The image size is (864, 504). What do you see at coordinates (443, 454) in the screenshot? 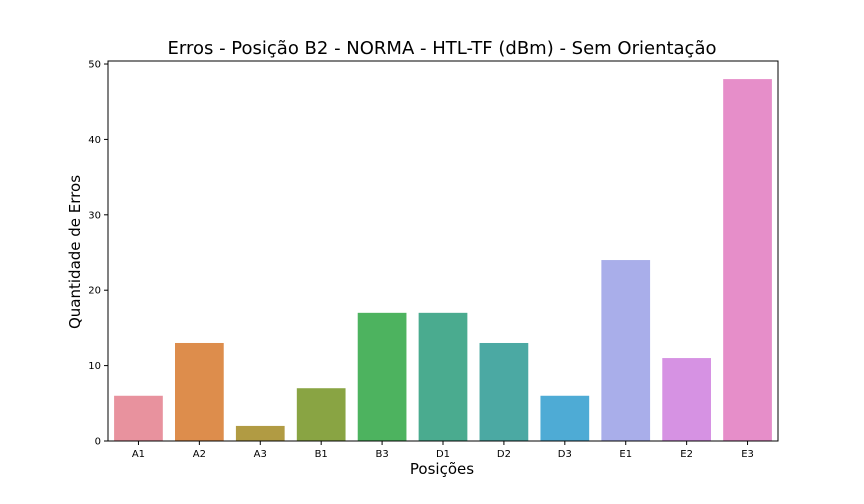
I see `x-tick-label: D1` at bounding box center [443, 454].